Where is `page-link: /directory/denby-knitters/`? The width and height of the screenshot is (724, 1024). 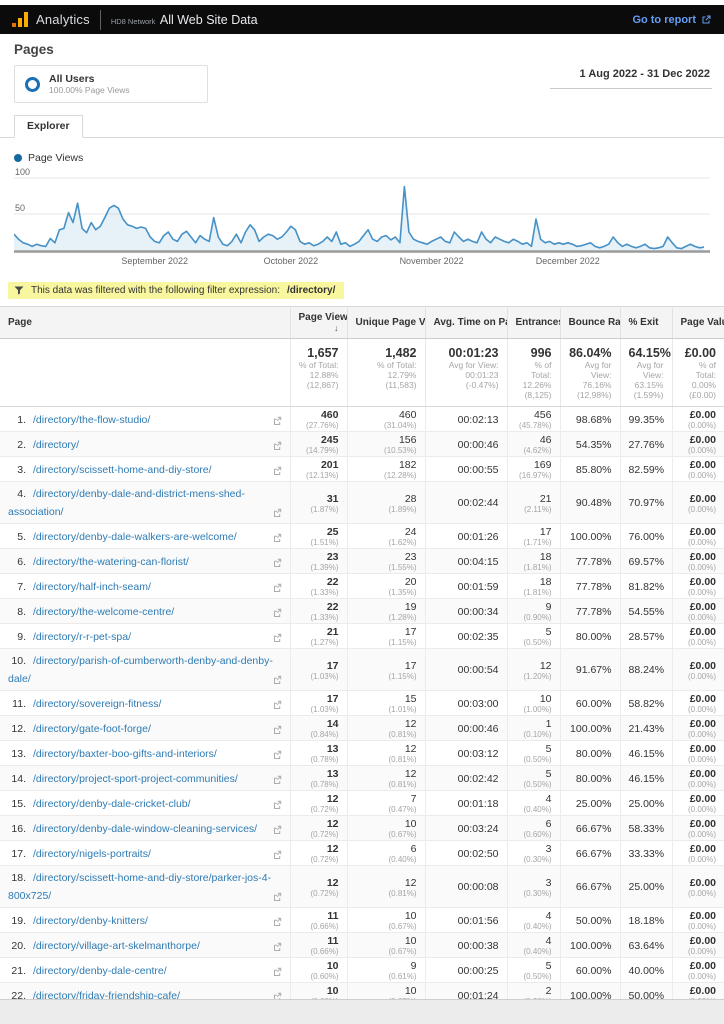 page-link: /directory/denby-knitters/ is located at coordinates (90, 920).